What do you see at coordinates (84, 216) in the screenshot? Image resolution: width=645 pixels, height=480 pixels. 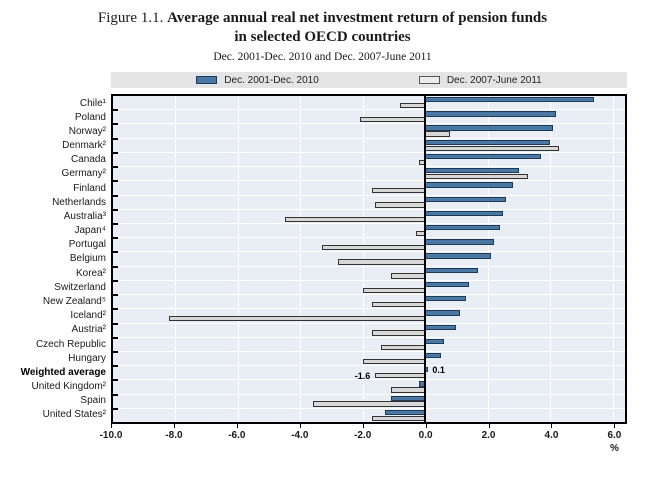 I see `category-label: Australia³` at bounding box center [84, 216].